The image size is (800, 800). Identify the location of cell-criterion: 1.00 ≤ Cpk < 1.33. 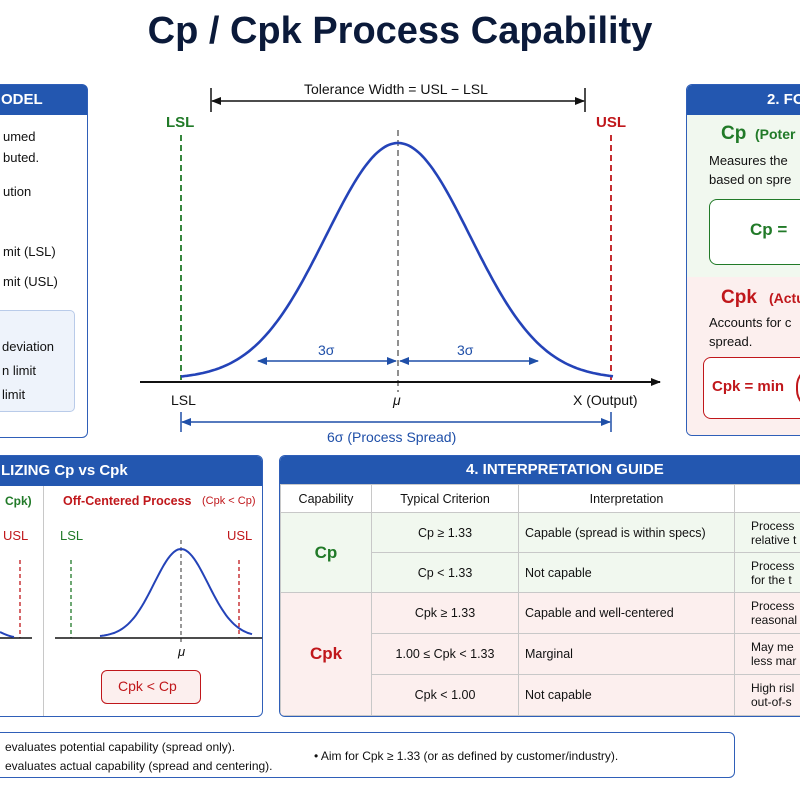
(445, 654).